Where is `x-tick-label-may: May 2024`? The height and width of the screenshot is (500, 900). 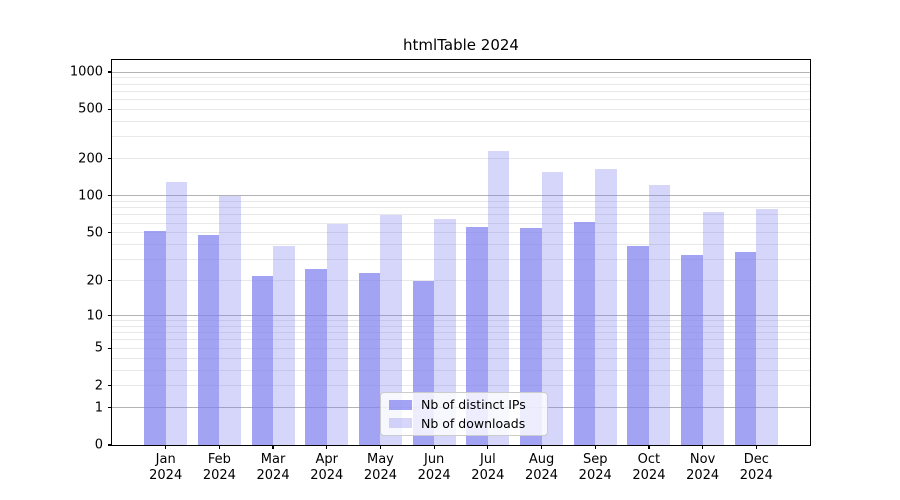
x-tick-label-may: May 2024 is located at coordinates (380, 467).